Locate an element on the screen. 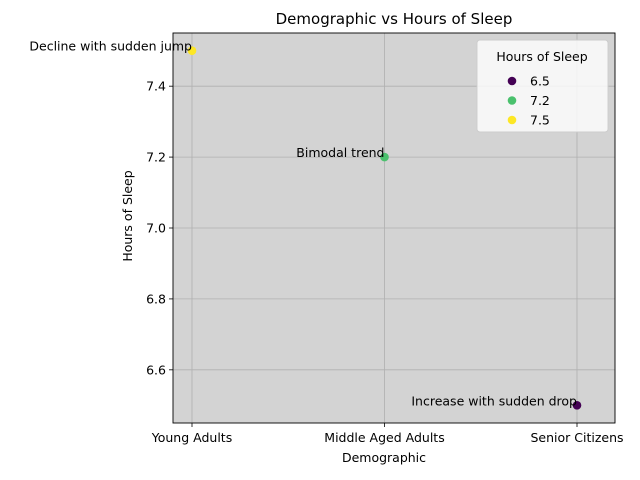 Image resolution: width=640 pixels, height=480 pixels. annotation-label: Increase with sudden drop is located at coordinates (494, 400).